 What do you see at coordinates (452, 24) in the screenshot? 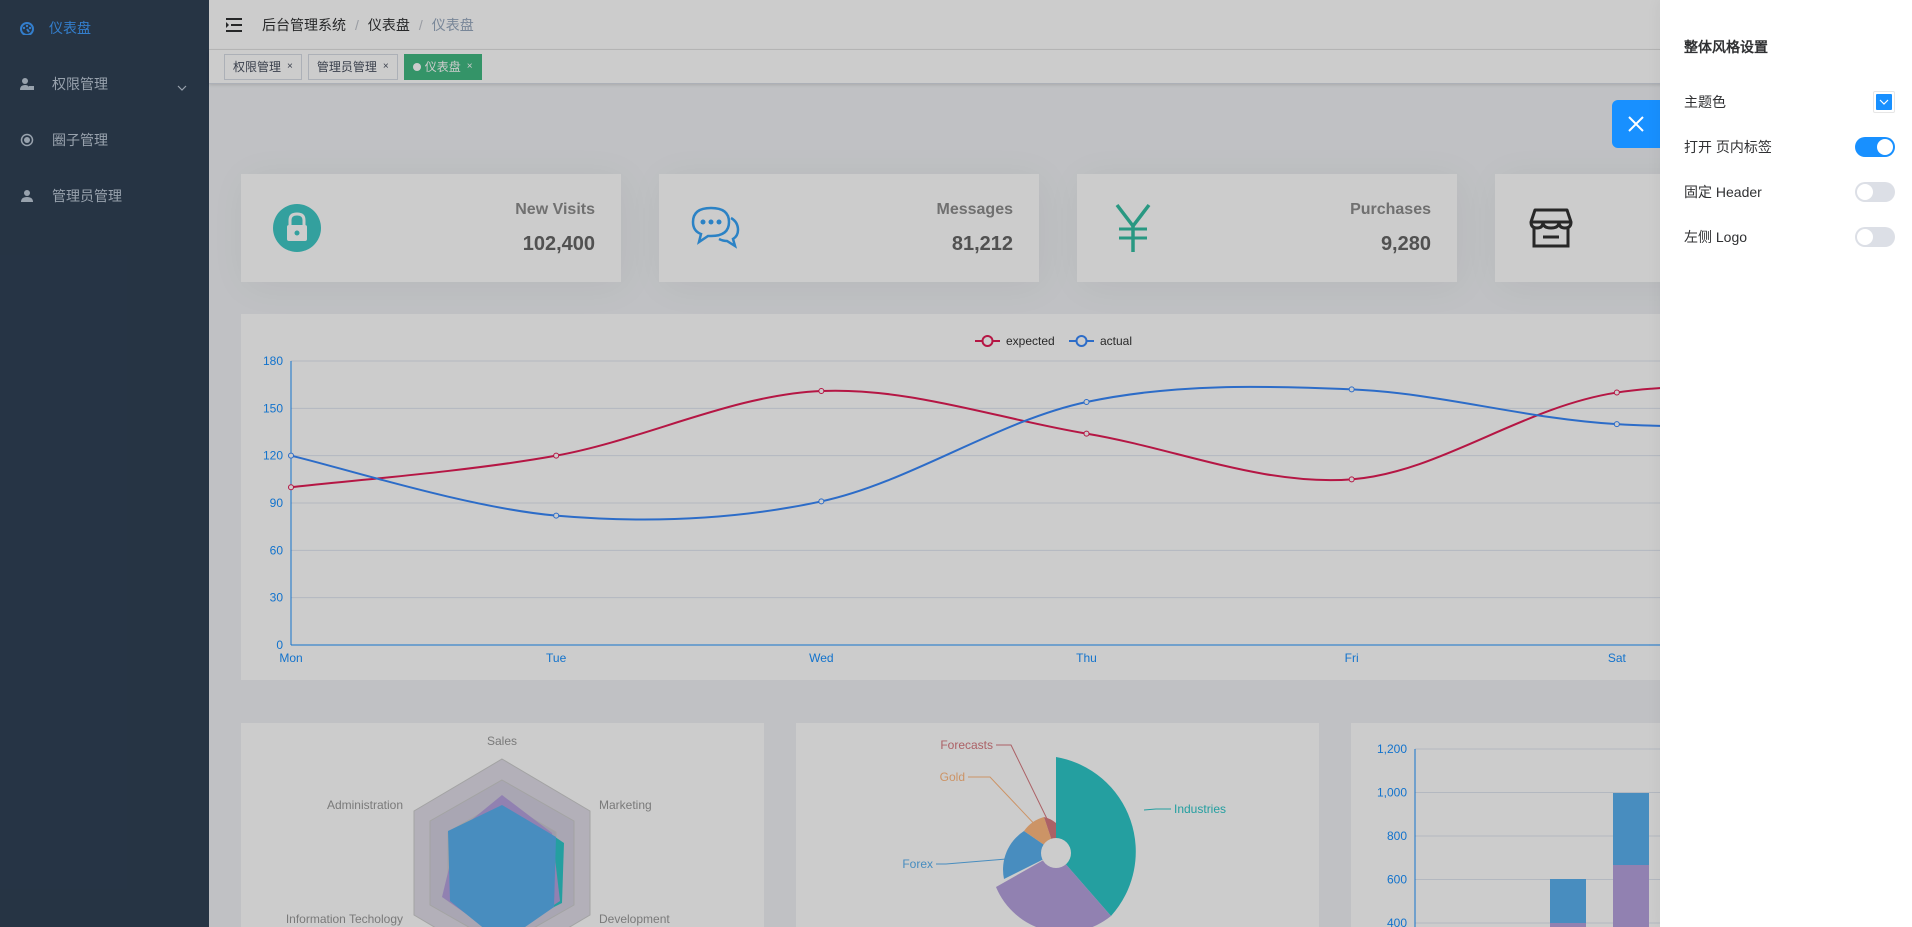
I see `breadcrumb-item-current: 仪表盘` at bounding box center [452, 24].